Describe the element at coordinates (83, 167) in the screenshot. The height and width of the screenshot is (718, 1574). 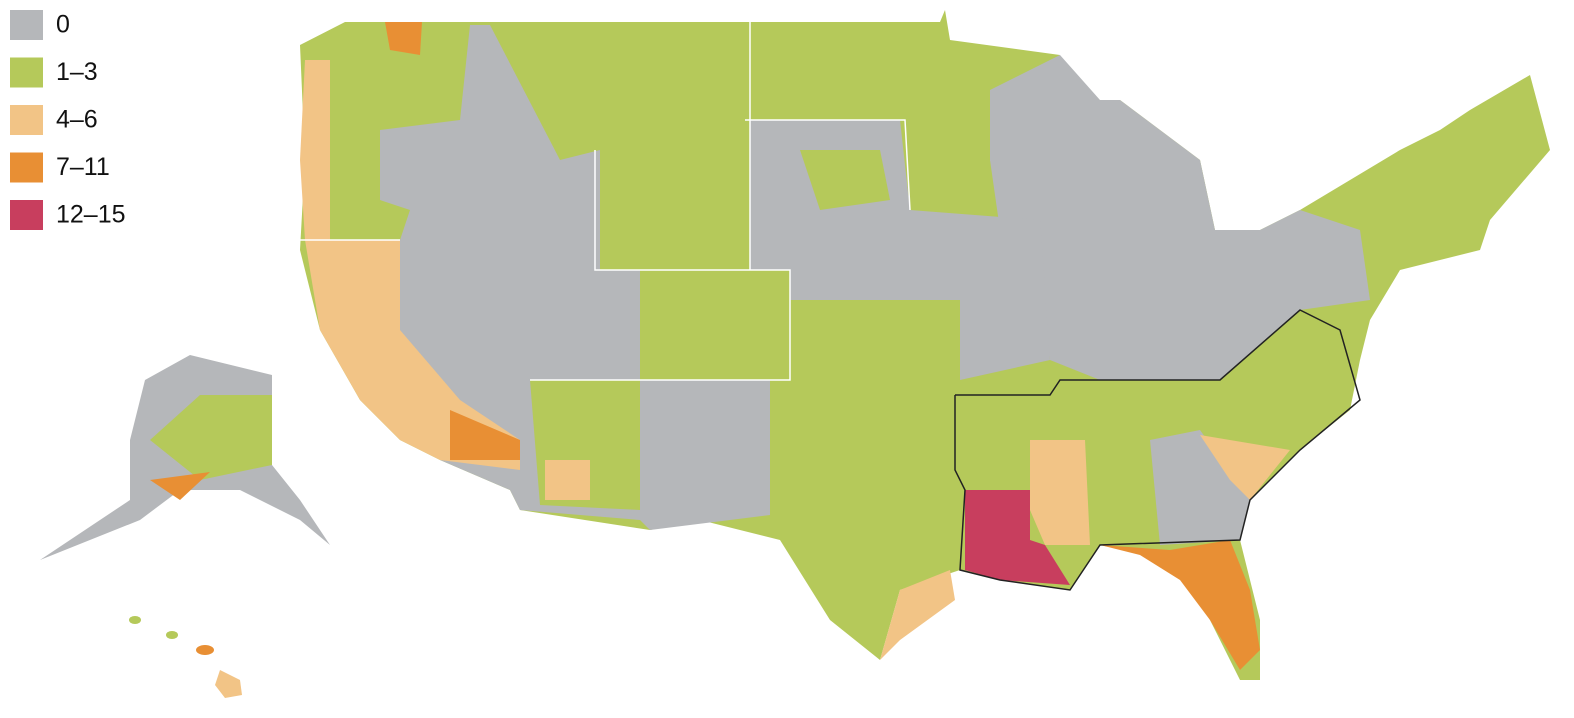
I see `legend-label: 7–11` at that location.